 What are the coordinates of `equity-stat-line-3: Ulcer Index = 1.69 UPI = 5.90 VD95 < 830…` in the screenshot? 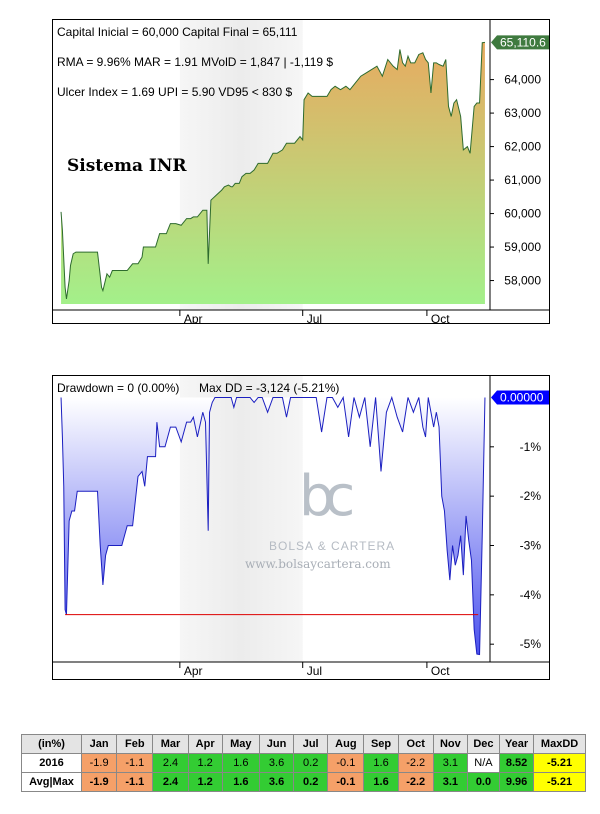 It's located at (175, 92).